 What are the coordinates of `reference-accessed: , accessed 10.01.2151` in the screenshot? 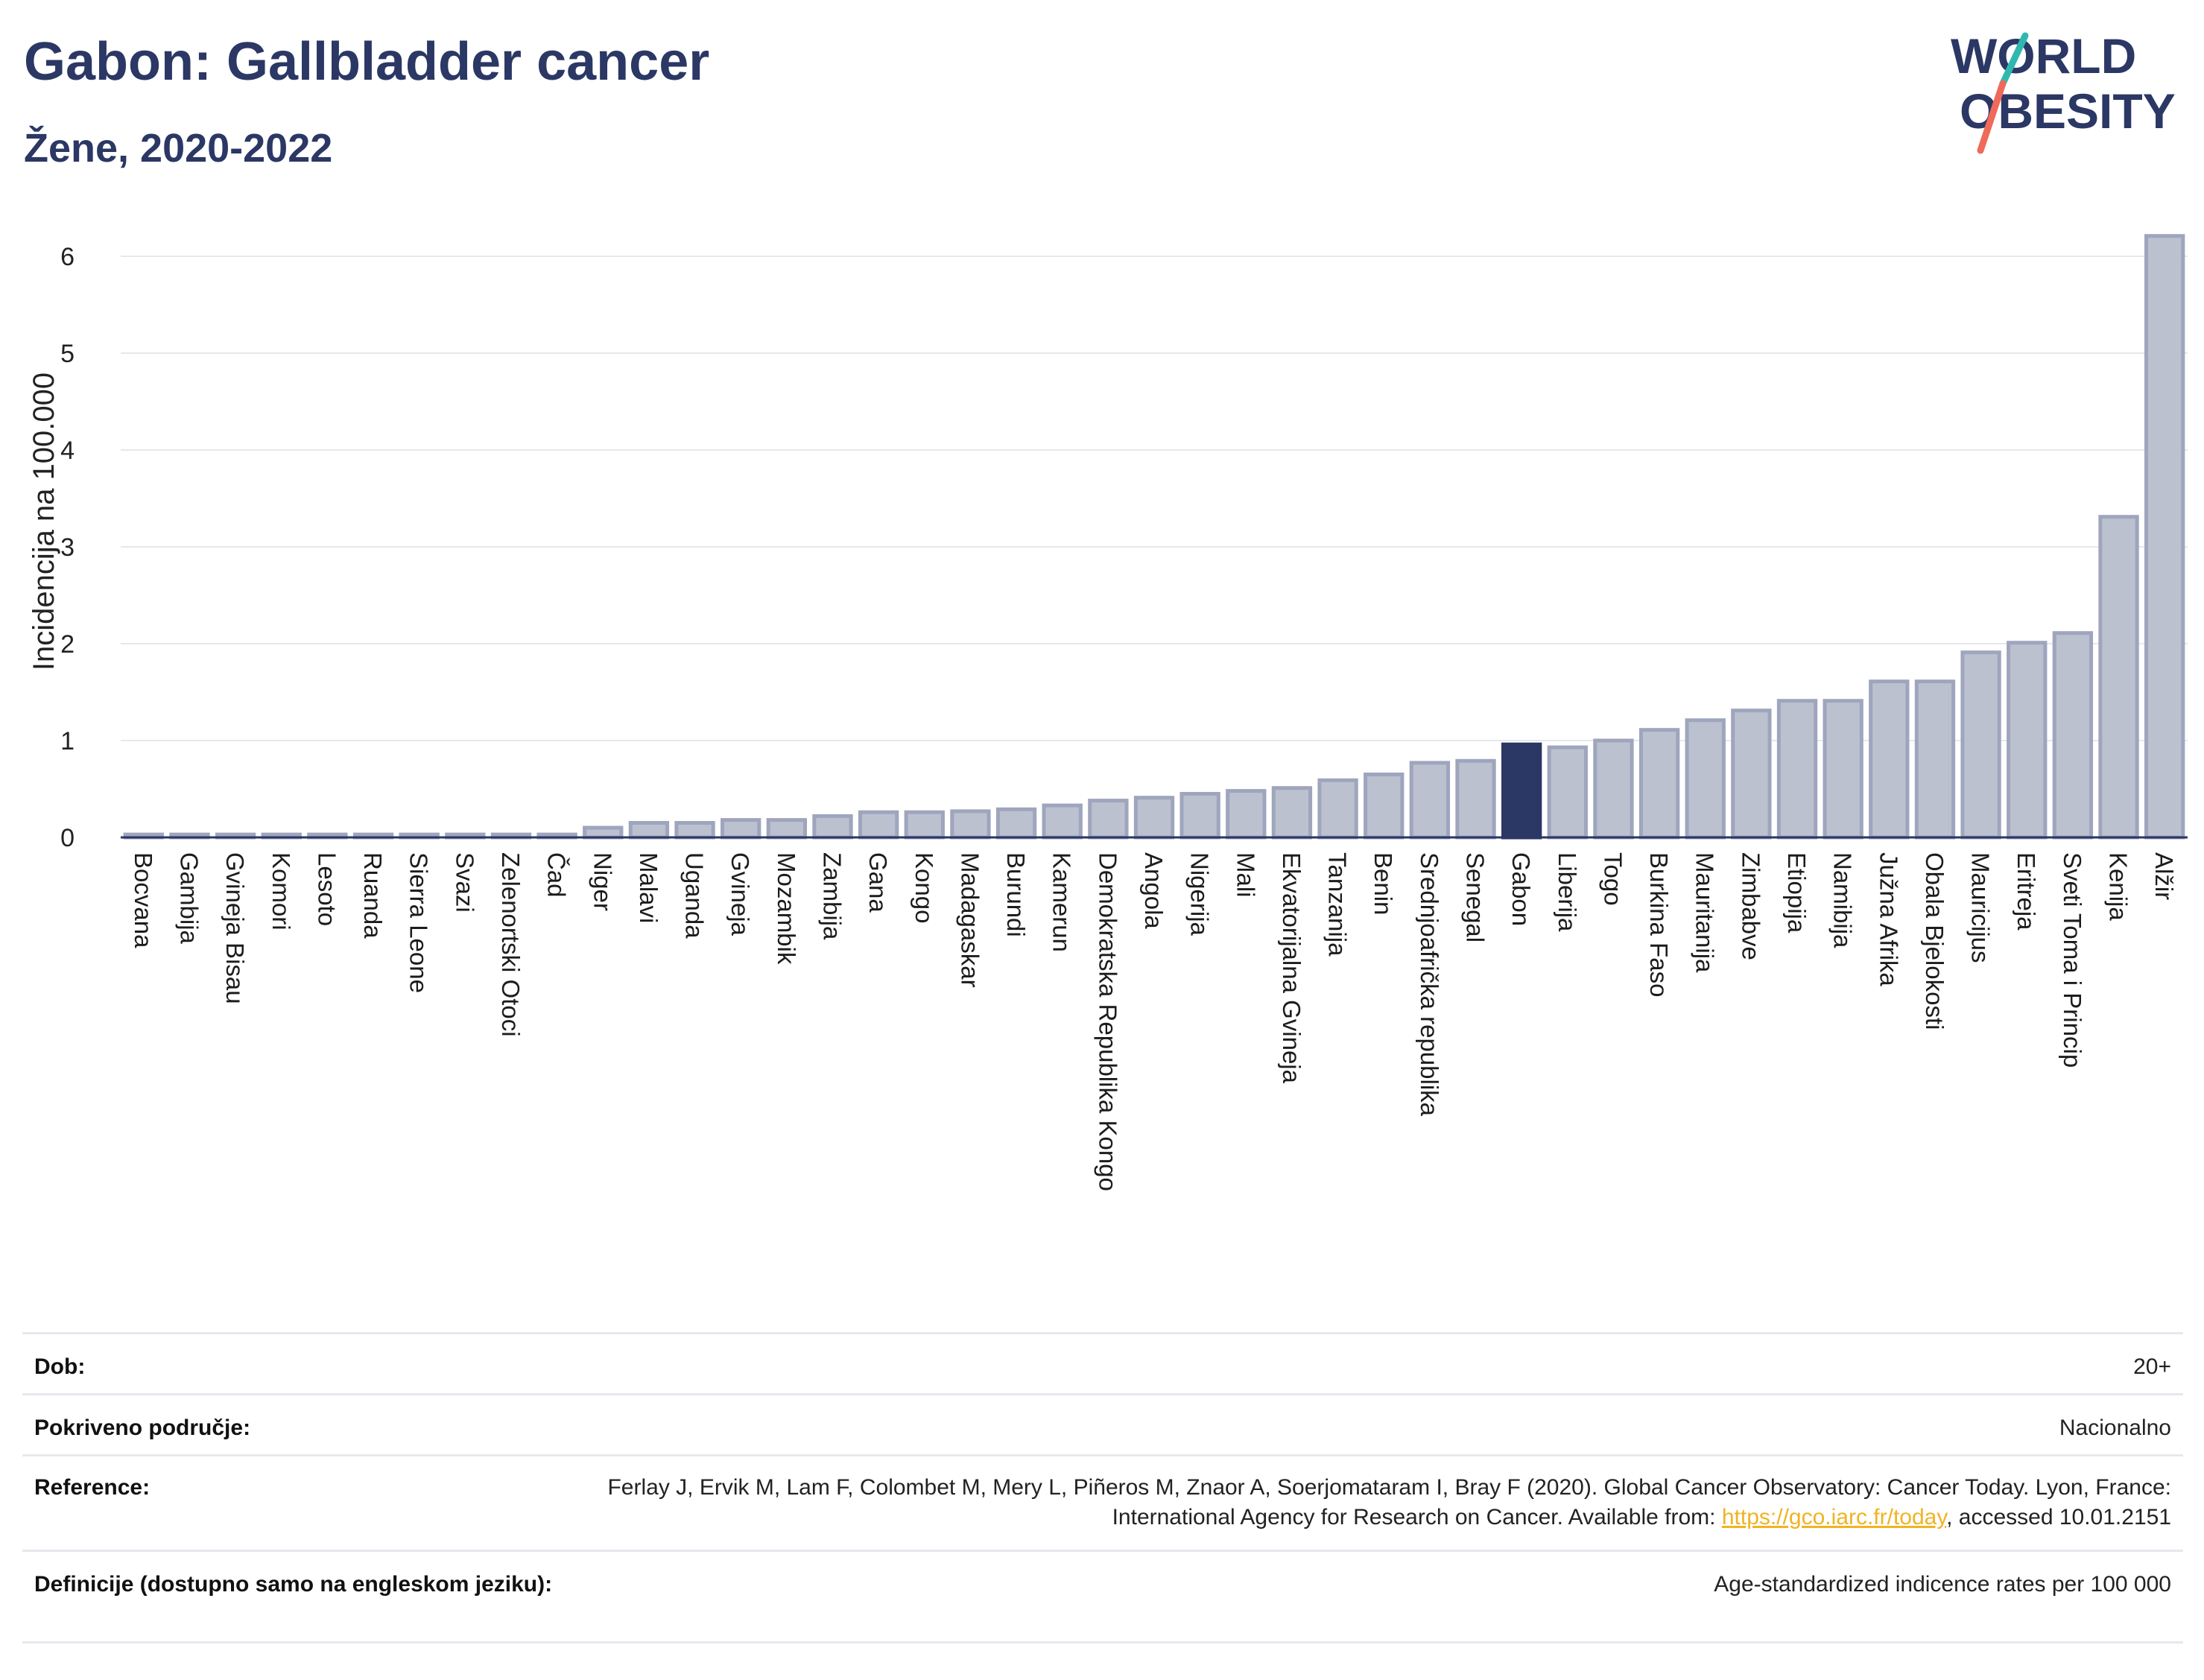 It's located at (2058, 1517).